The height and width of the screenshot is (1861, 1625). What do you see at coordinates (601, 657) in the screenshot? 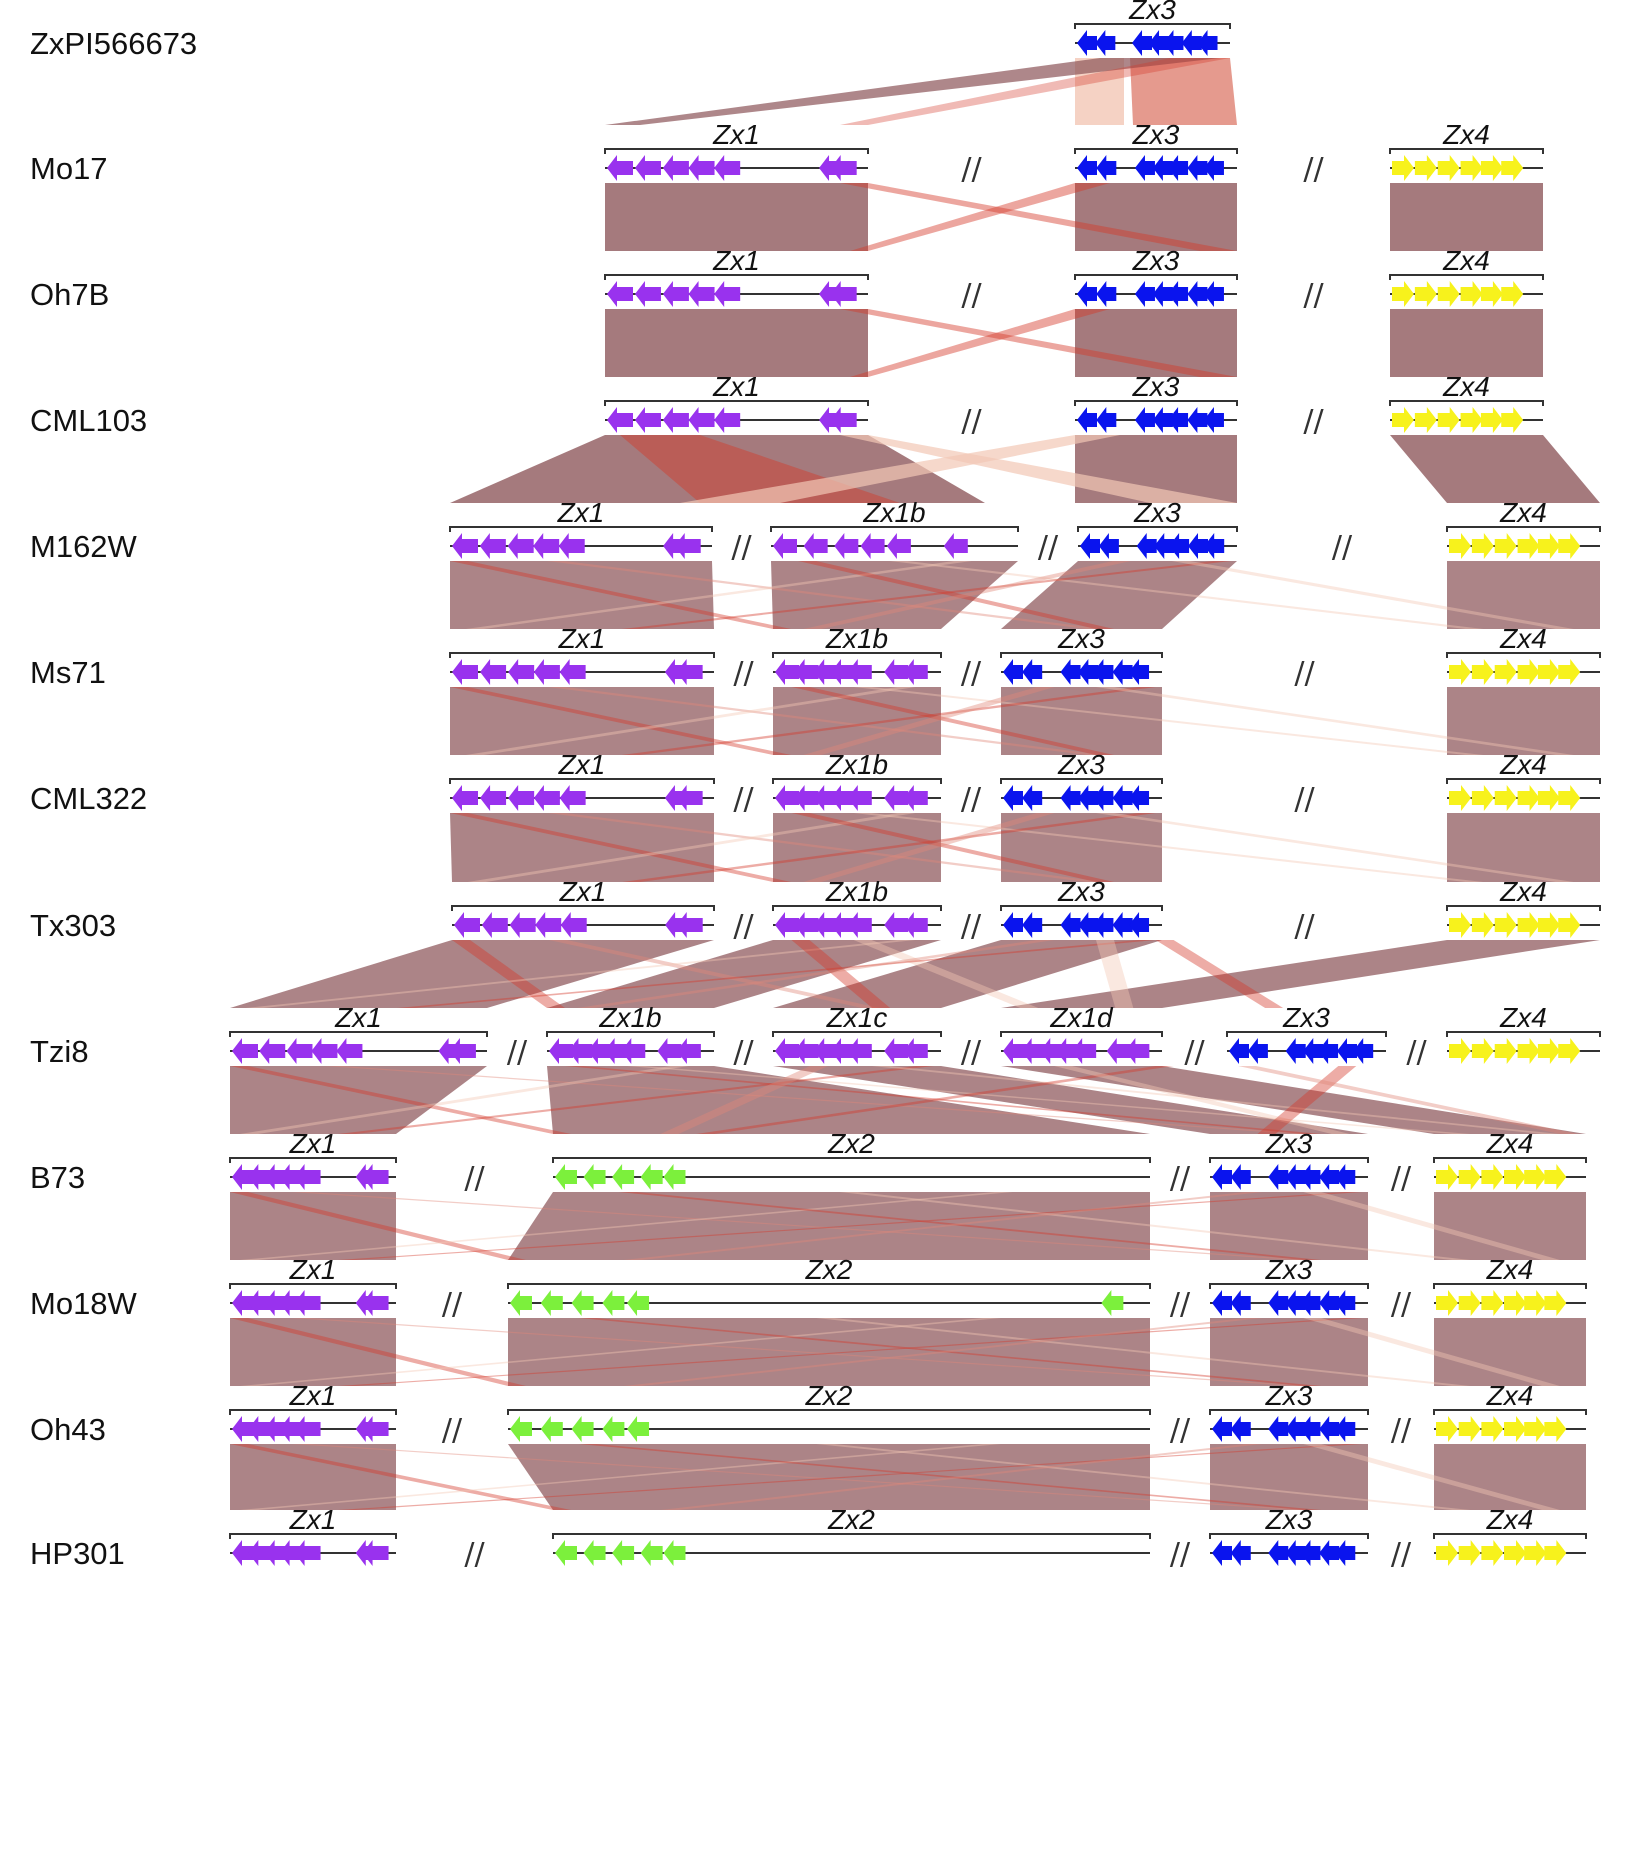
I see `cluster-zx1-ms71: Zx1 //` at bounding box center [601, 657].